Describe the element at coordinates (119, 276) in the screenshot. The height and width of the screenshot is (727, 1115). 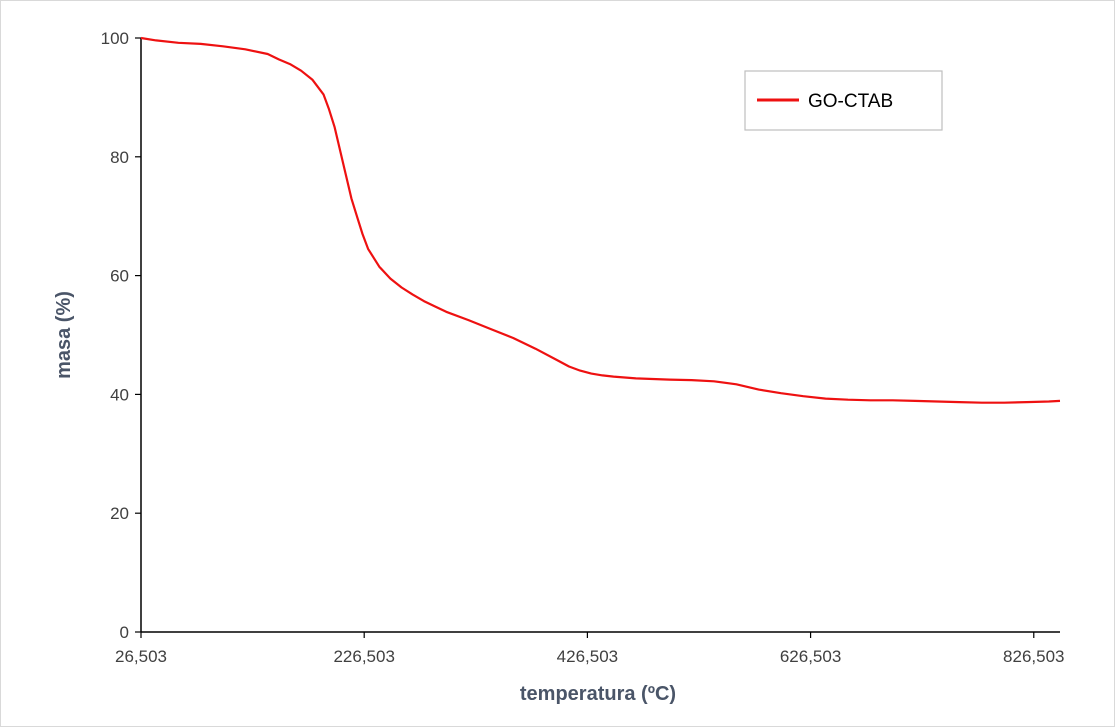
I see `y-tick-label: 60` at that location.